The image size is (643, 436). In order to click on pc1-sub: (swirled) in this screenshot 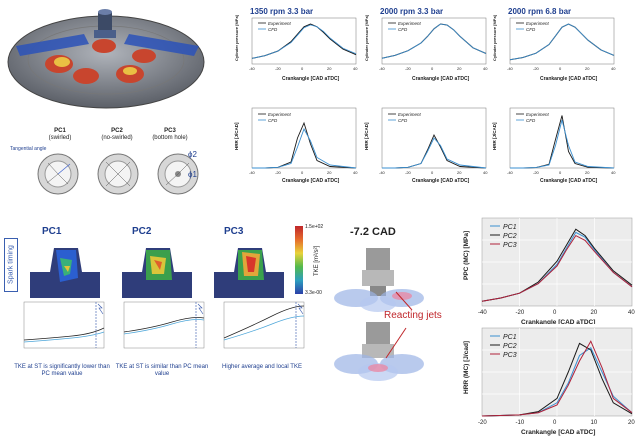, I will do `click(60, 138)`.